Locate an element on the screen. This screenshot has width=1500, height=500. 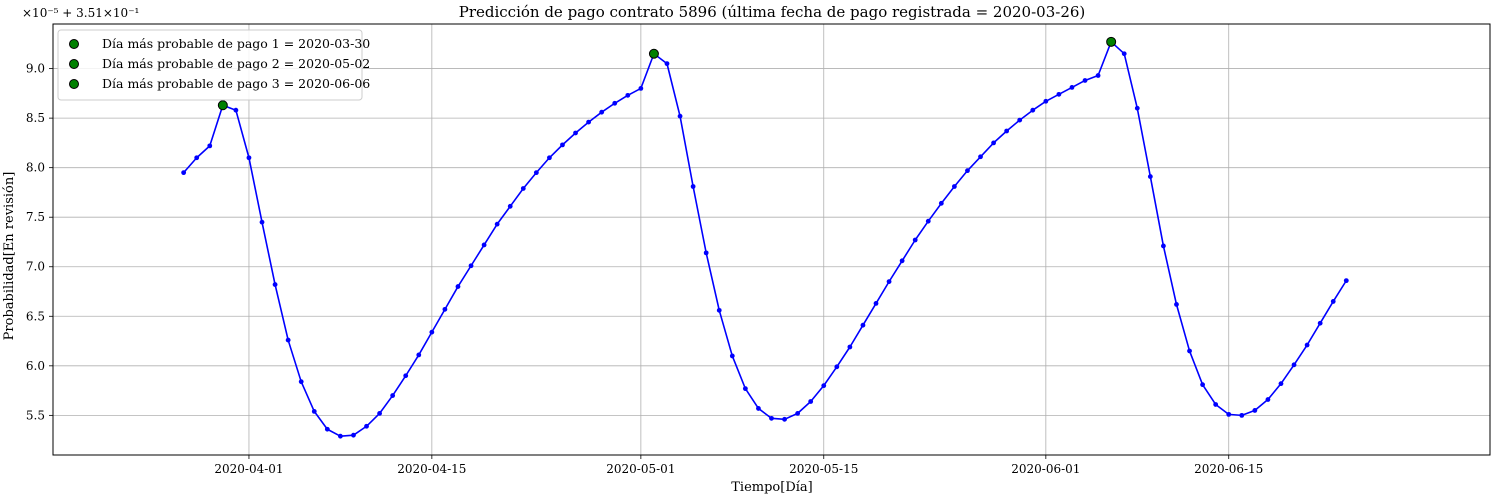
y-tick-label: 6.0 is located at coordinates (35, 366).